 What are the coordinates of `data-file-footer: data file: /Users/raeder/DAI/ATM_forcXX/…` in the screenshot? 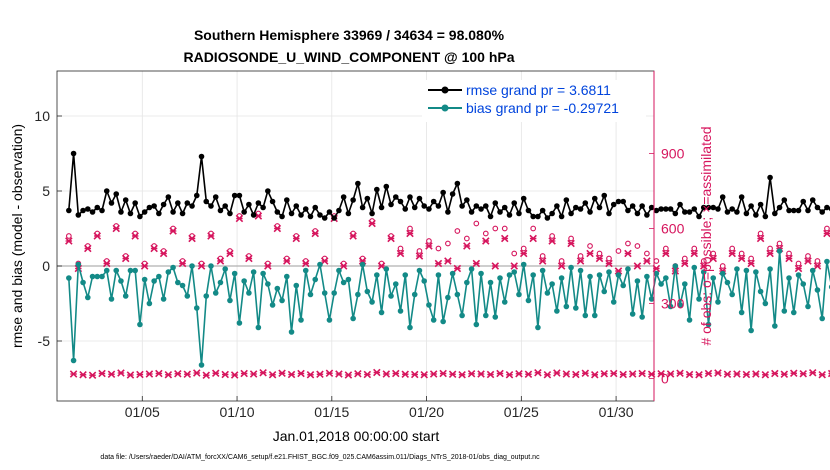 It's located at (320, 457).